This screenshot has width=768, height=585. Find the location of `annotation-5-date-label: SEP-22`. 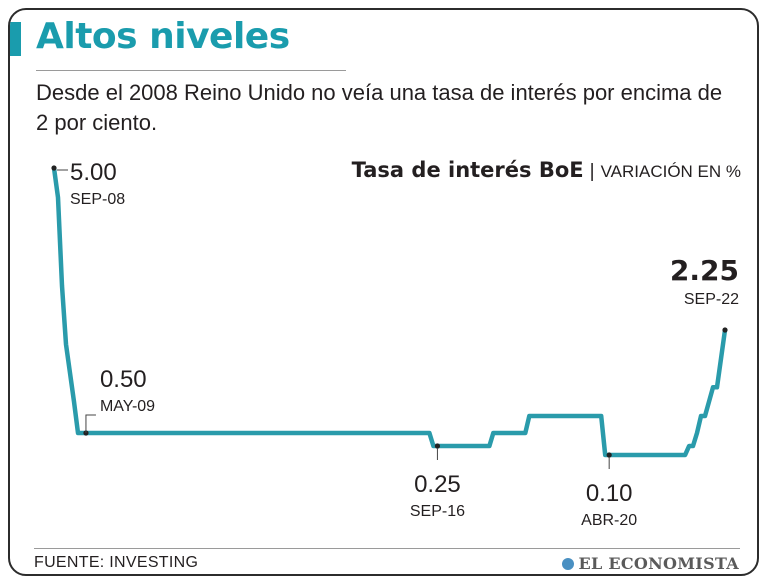

annotation-5-date-label: SEP-22 is located at coordinates (711, 299).